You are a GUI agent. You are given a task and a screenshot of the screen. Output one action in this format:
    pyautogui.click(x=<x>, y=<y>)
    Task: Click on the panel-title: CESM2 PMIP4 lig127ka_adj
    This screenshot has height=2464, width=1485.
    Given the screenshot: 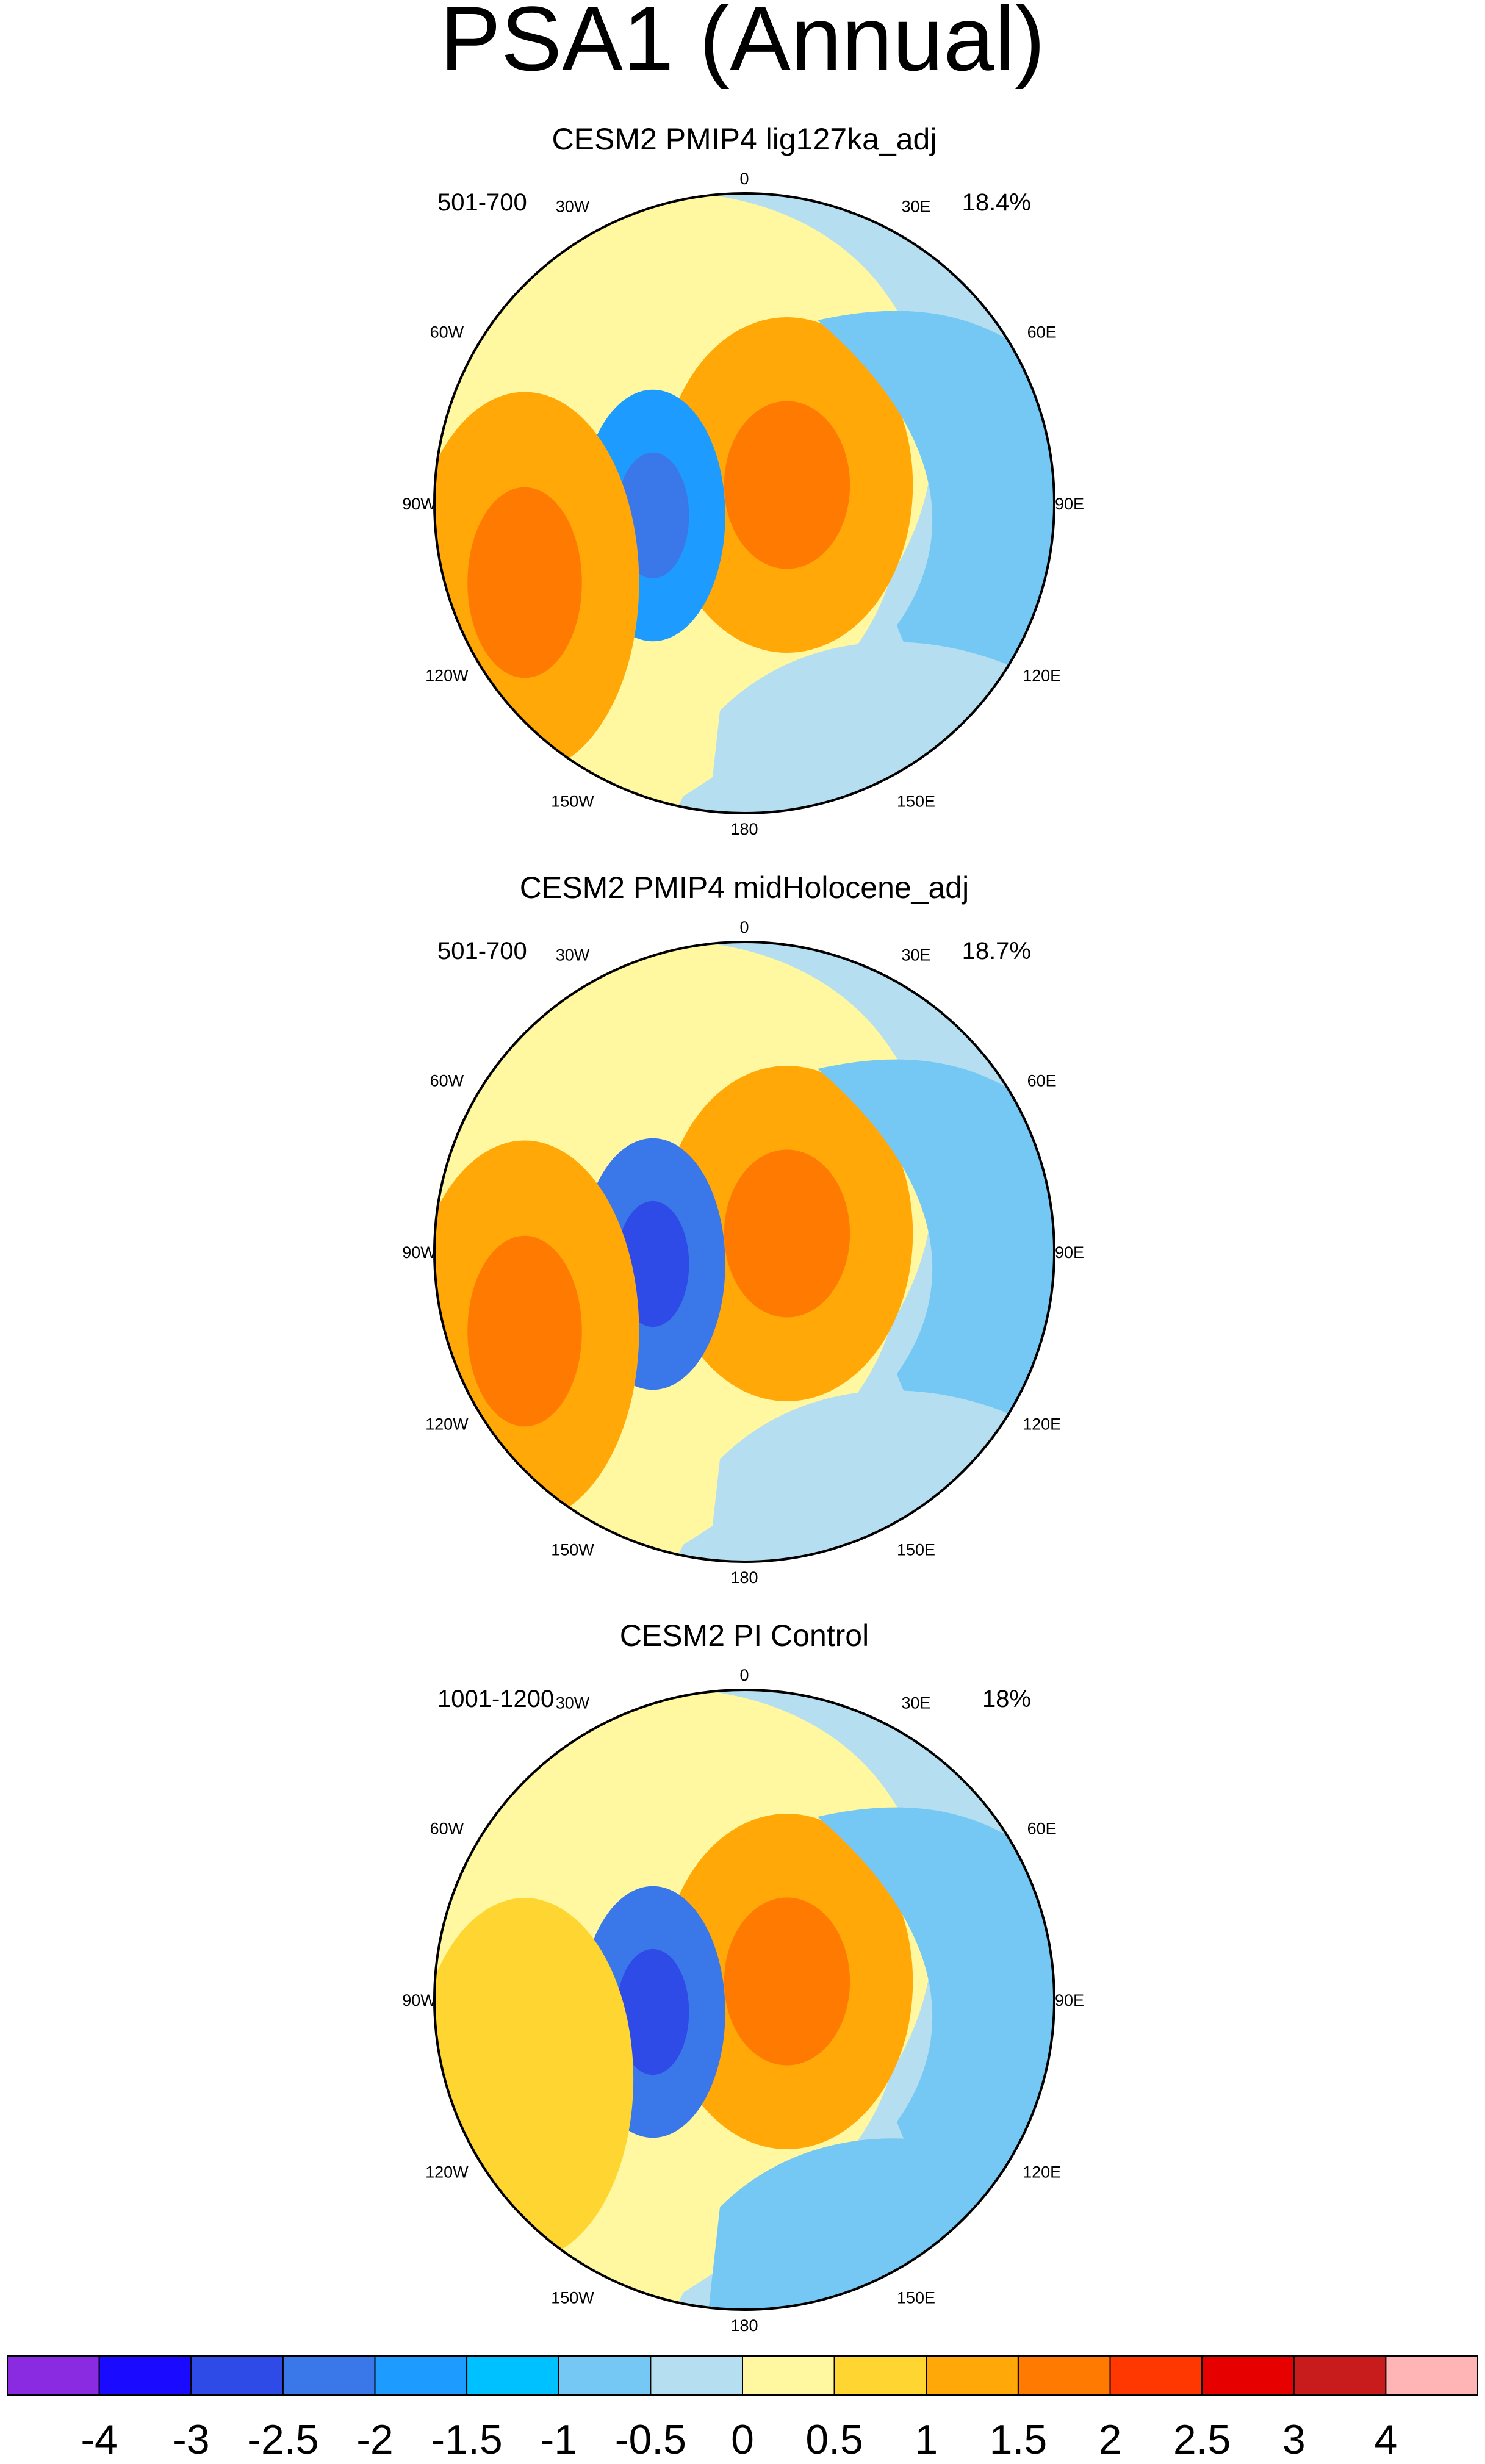 What is the action you would take?
    pyautogui.click(x=745, y=139)
    